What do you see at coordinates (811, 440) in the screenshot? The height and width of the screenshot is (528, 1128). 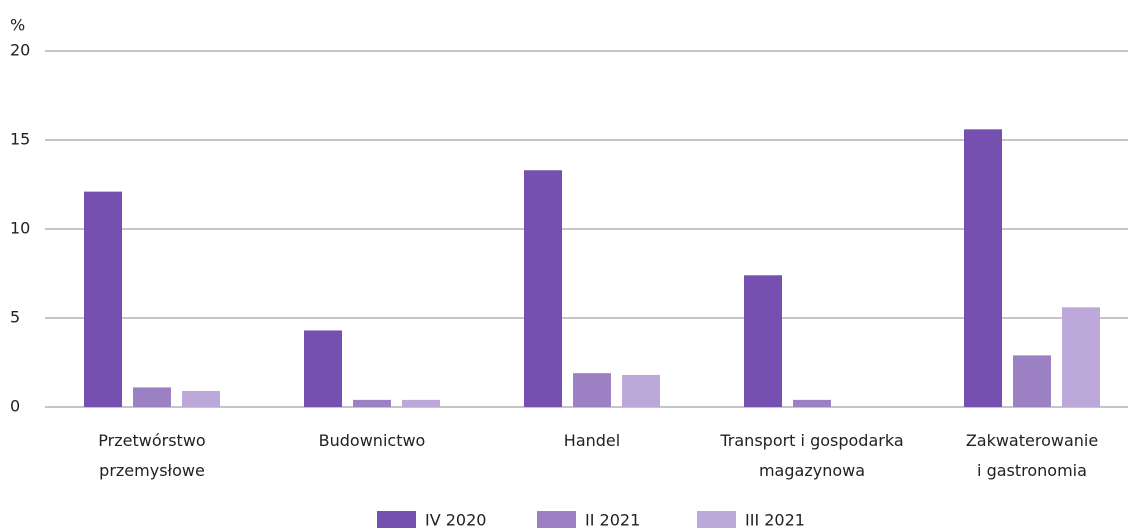 I see `x-tick-label-line: Transport i gospodarka` at bounding box center [811, 440].